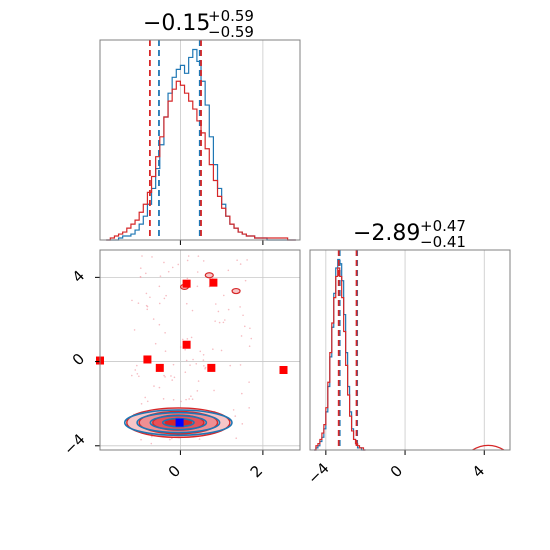  Describe the element at coordinates (215, 471) in the screenshot. I see `x-tick-labels: 0 2` at that location.